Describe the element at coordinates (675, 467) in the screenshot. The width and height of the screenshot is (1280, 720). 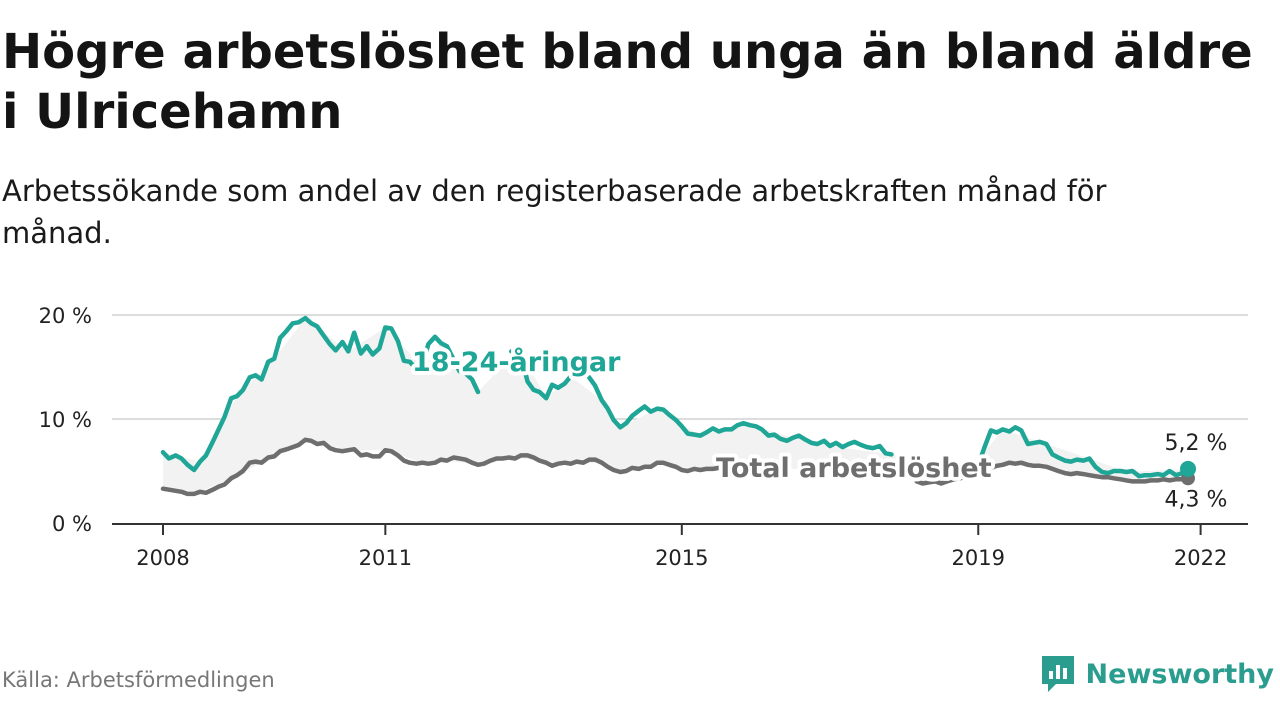
I see `series-line-total` at that location.